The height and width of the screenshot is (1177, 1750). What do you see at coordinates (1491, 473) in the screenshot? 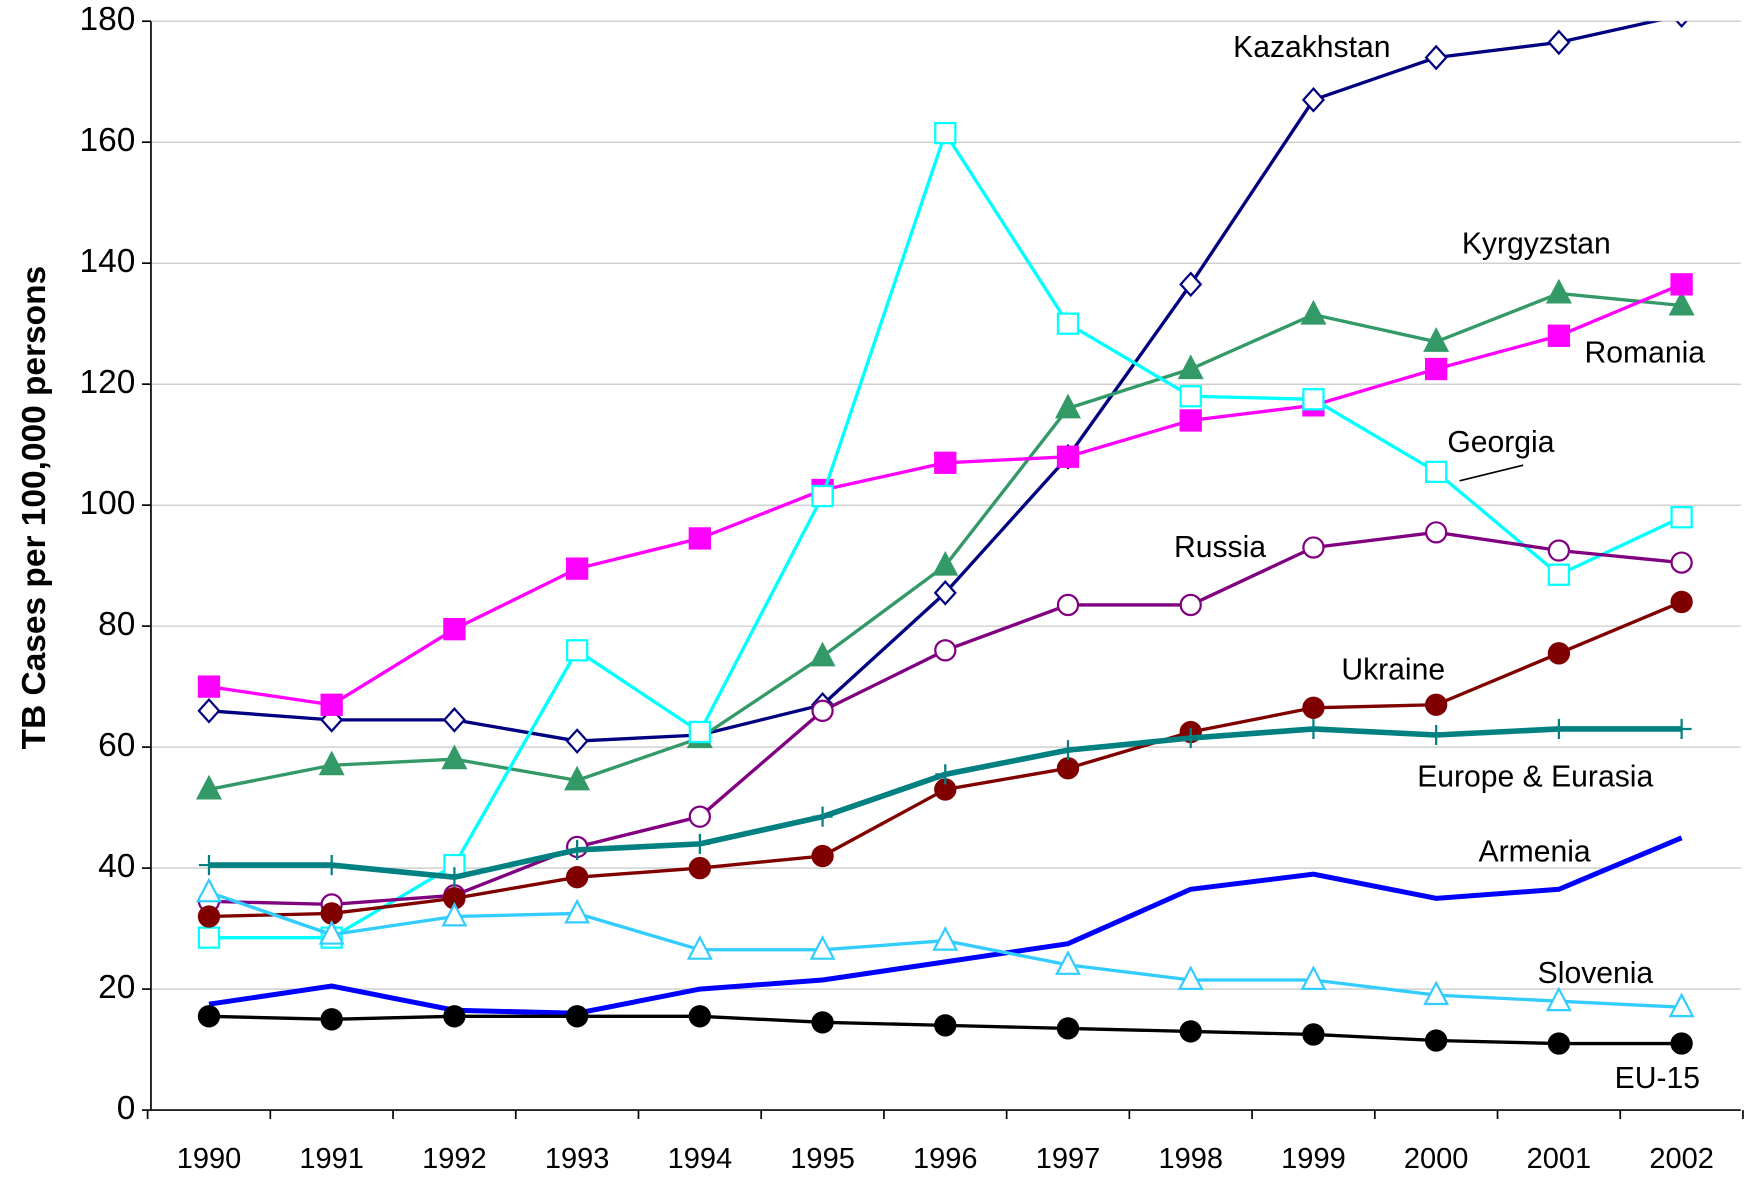
I see `leader-line` at bounding box center [1491, 473].